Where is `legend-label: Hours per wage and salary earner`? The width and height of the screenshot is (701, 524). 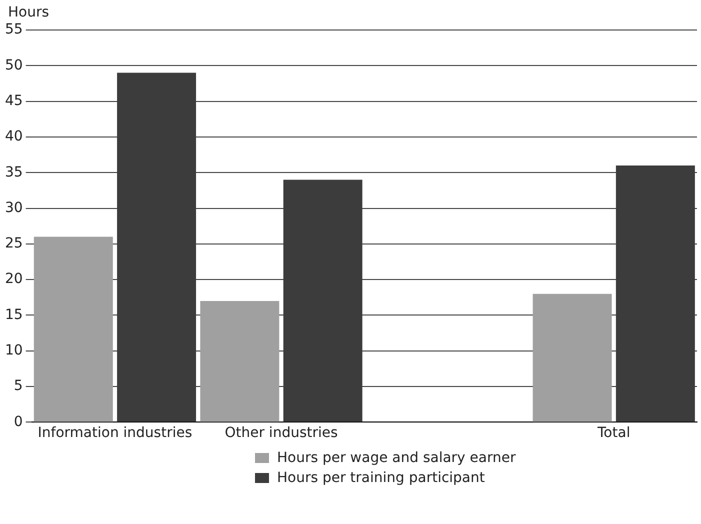 legend-label: Hours per wage and salary earner is located at coordinates (396, 458).